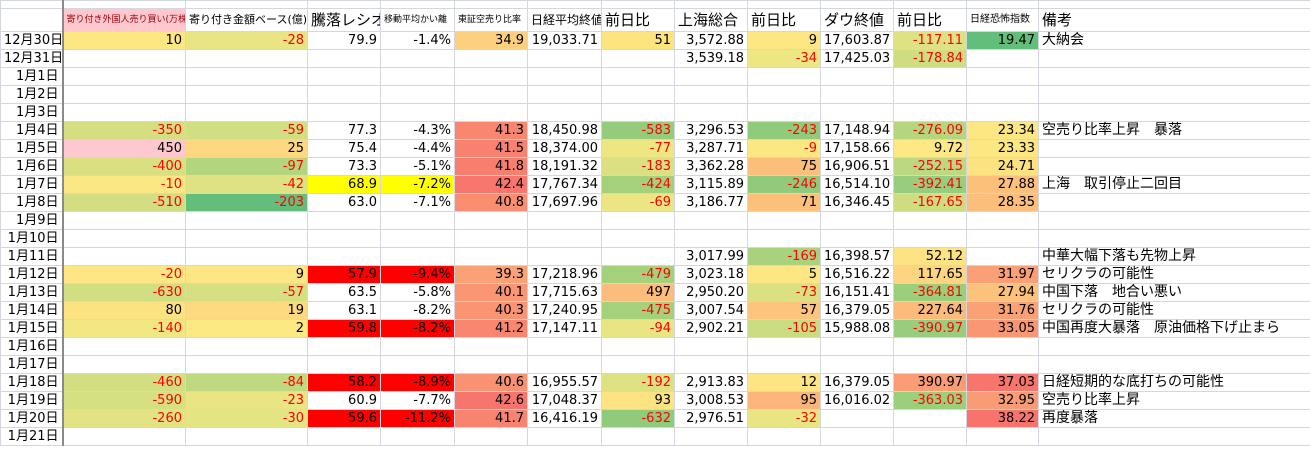  Describe the element at coordinates (857, 400) in the screenshot. I see `cell-dow-close: 16,016.02` at that location.